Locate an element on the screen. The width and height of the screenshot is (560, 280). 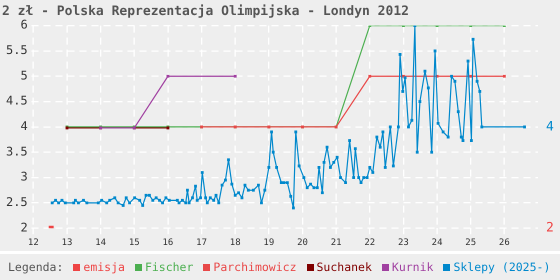
text: 2 is located at coordinates (550, 228).